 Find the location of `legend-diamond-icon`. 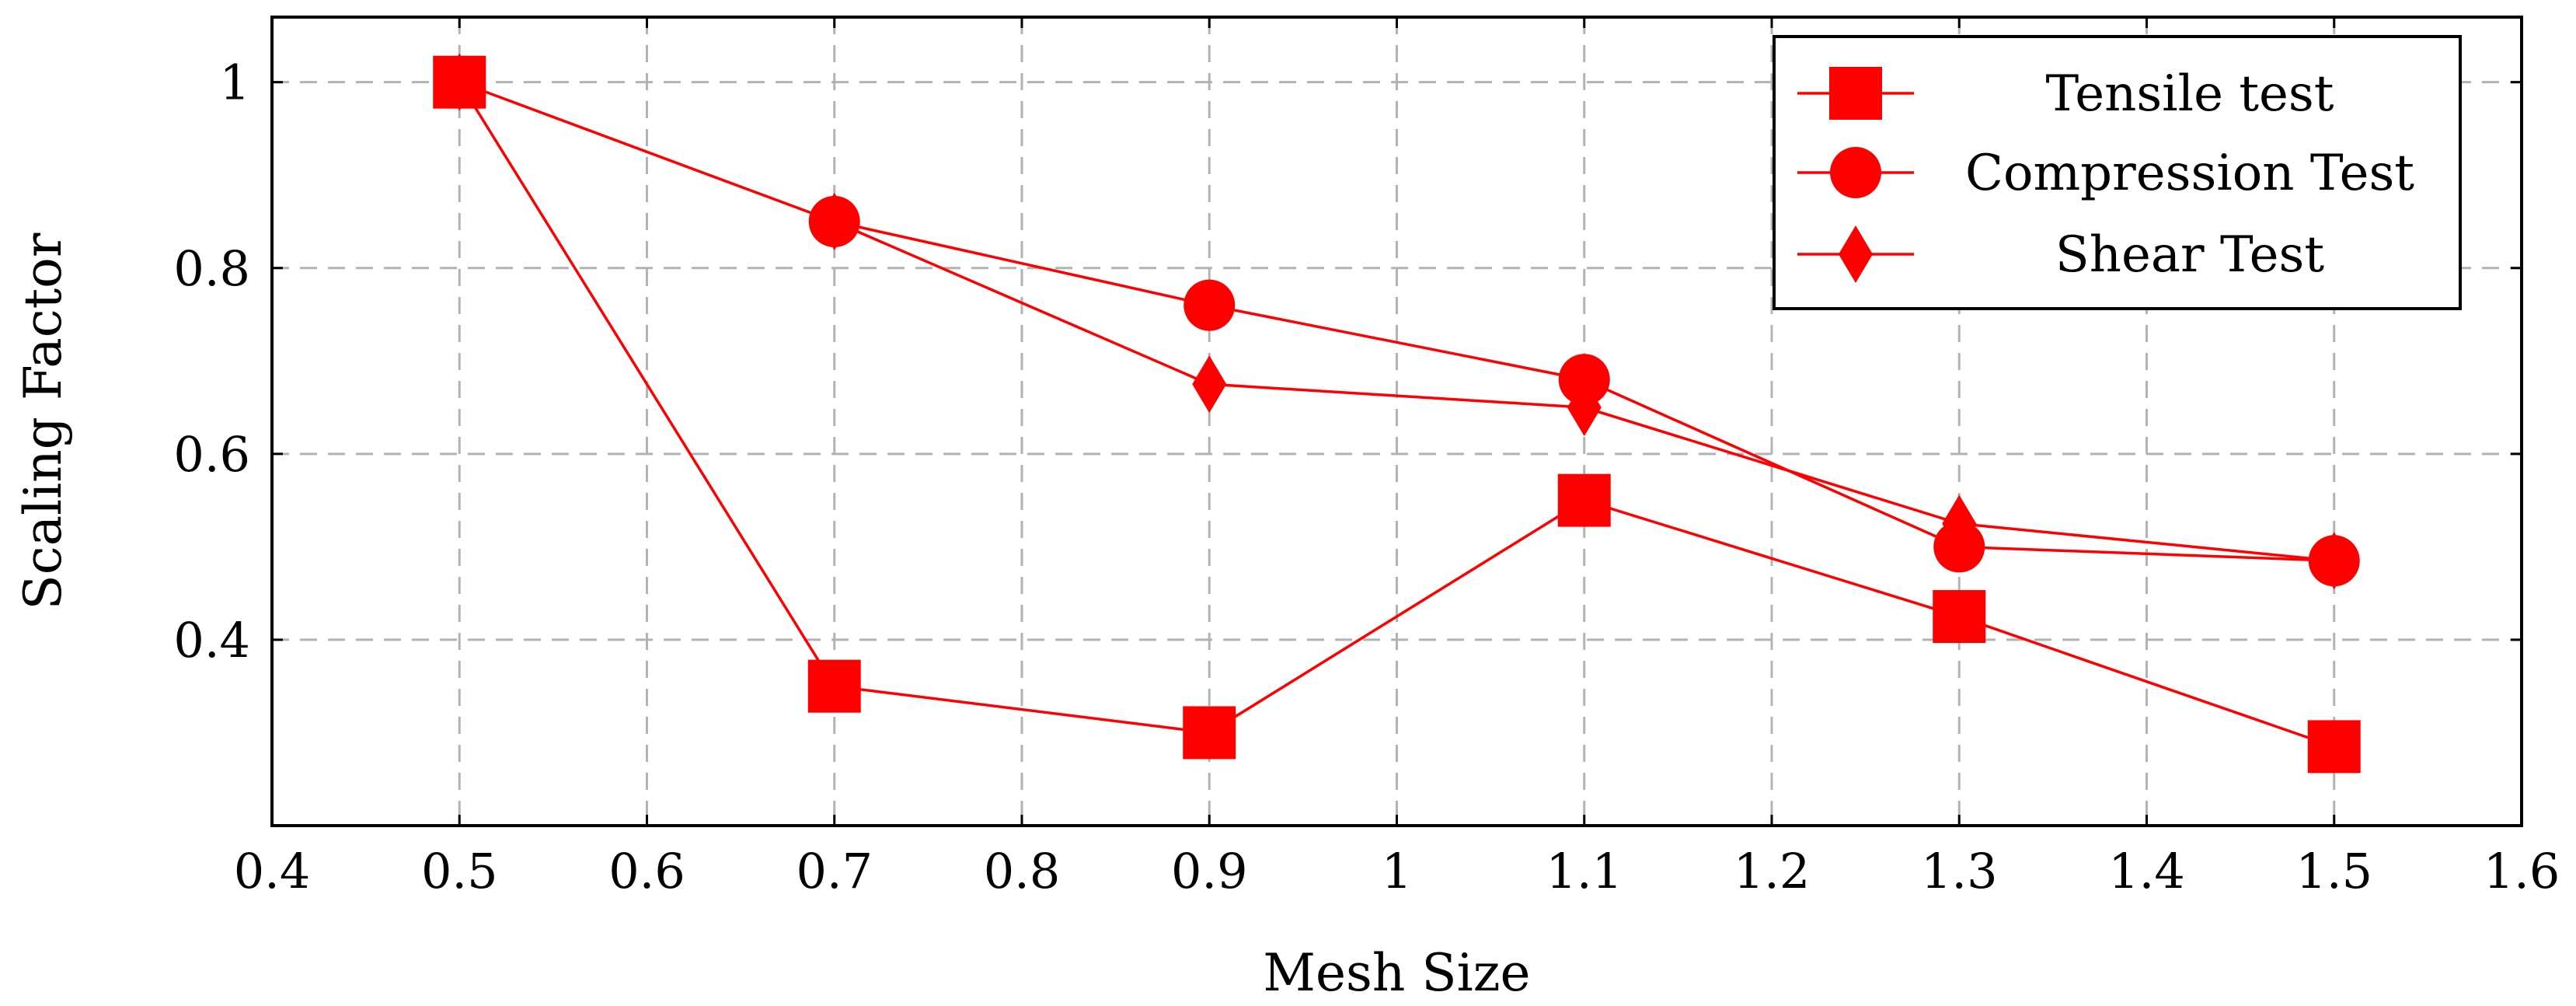

legend-diamond-icon is located at coordinates (1856, 254).